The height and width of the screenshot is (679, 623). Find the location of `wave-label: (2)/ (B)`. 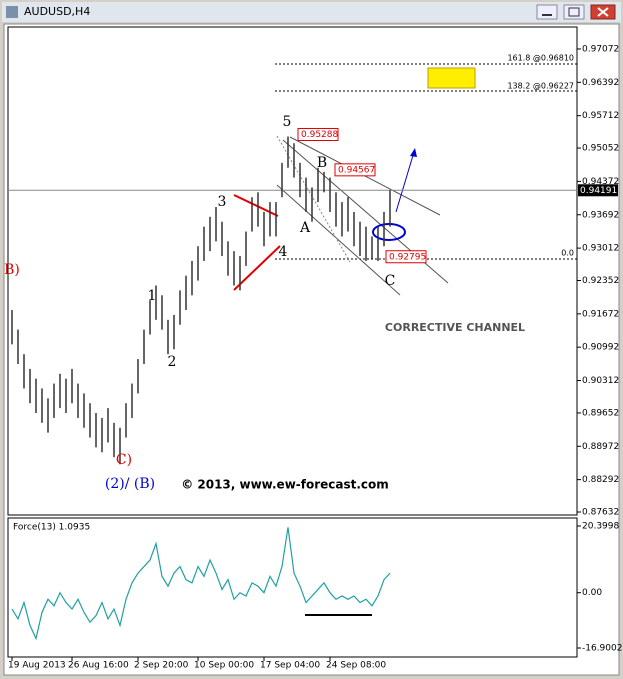

wave-label: (2)/ (B) is located at coordinates (130, 484).